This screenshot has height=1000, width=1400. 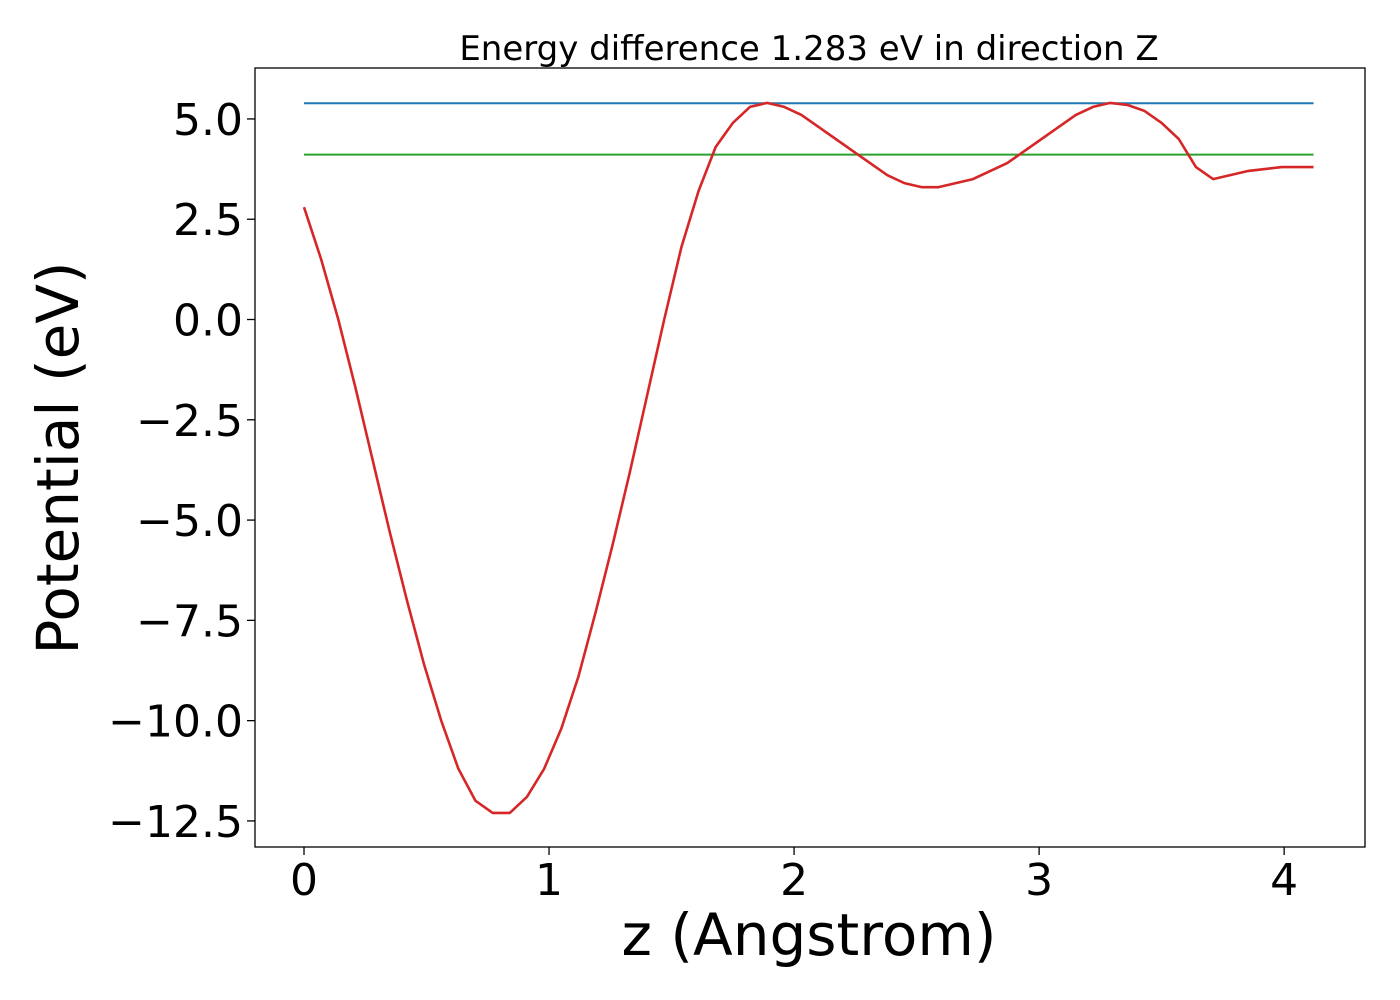 I want to click on y-tick-label: −12.5, so click(x=175, y=822).